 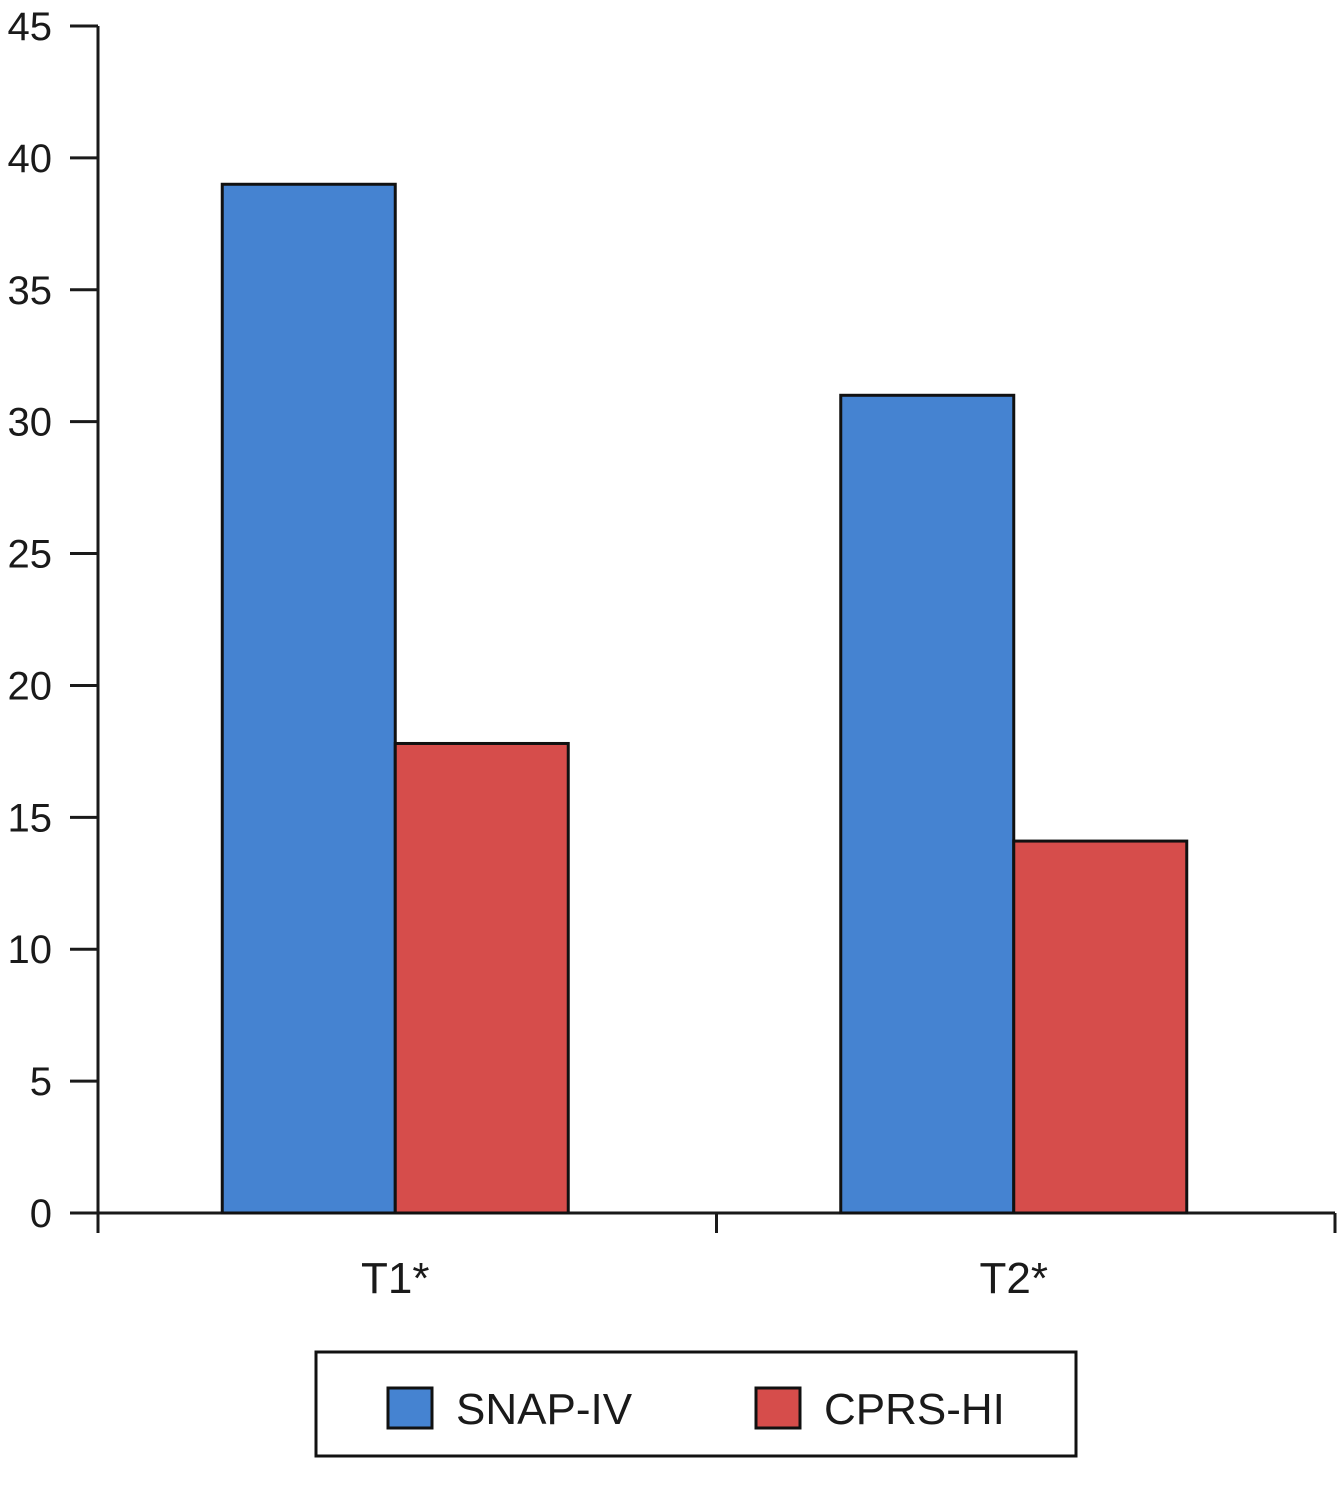 What do you see at coordinates (778, 1408) in the screenshot?
I see `legend-swatch-cprs-hi` at bounding box center [778, 1408].